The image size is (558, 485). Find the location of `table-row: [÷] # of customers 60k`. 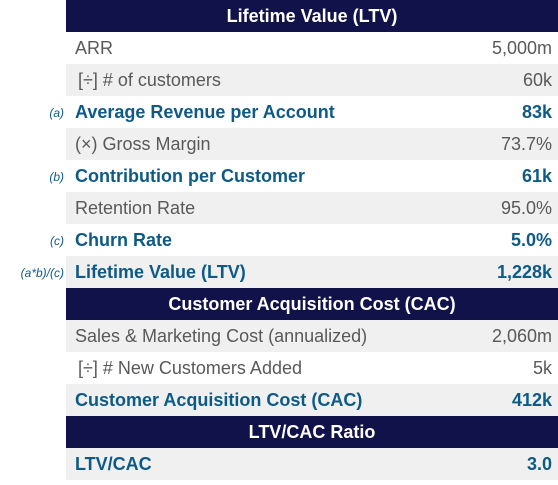

table-row: [÷] # of customers 60k is located at coordinates (279, 80).